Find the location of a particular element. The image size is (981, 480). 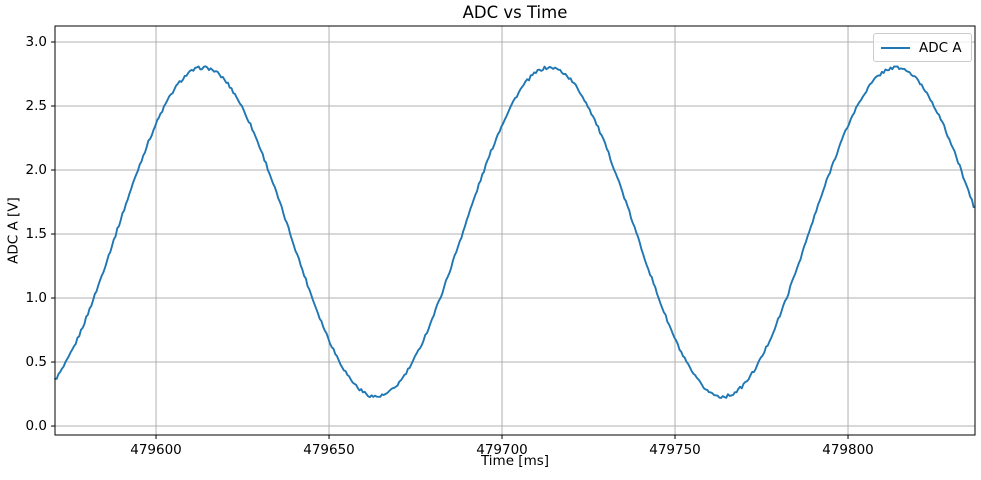

y-tick-label: 0.5 is located at coordinates (36, 362).